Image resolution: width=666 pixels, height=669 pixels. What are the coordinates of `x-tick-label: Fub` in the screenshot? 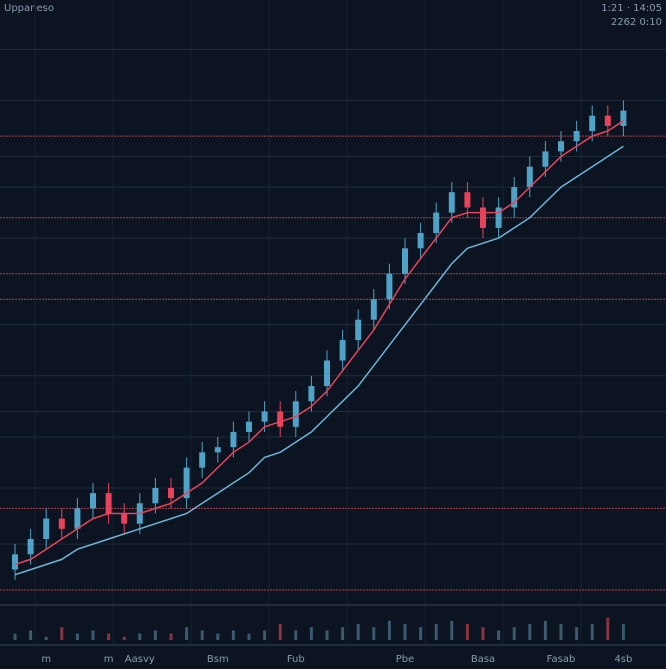 It's located at (296, 659).